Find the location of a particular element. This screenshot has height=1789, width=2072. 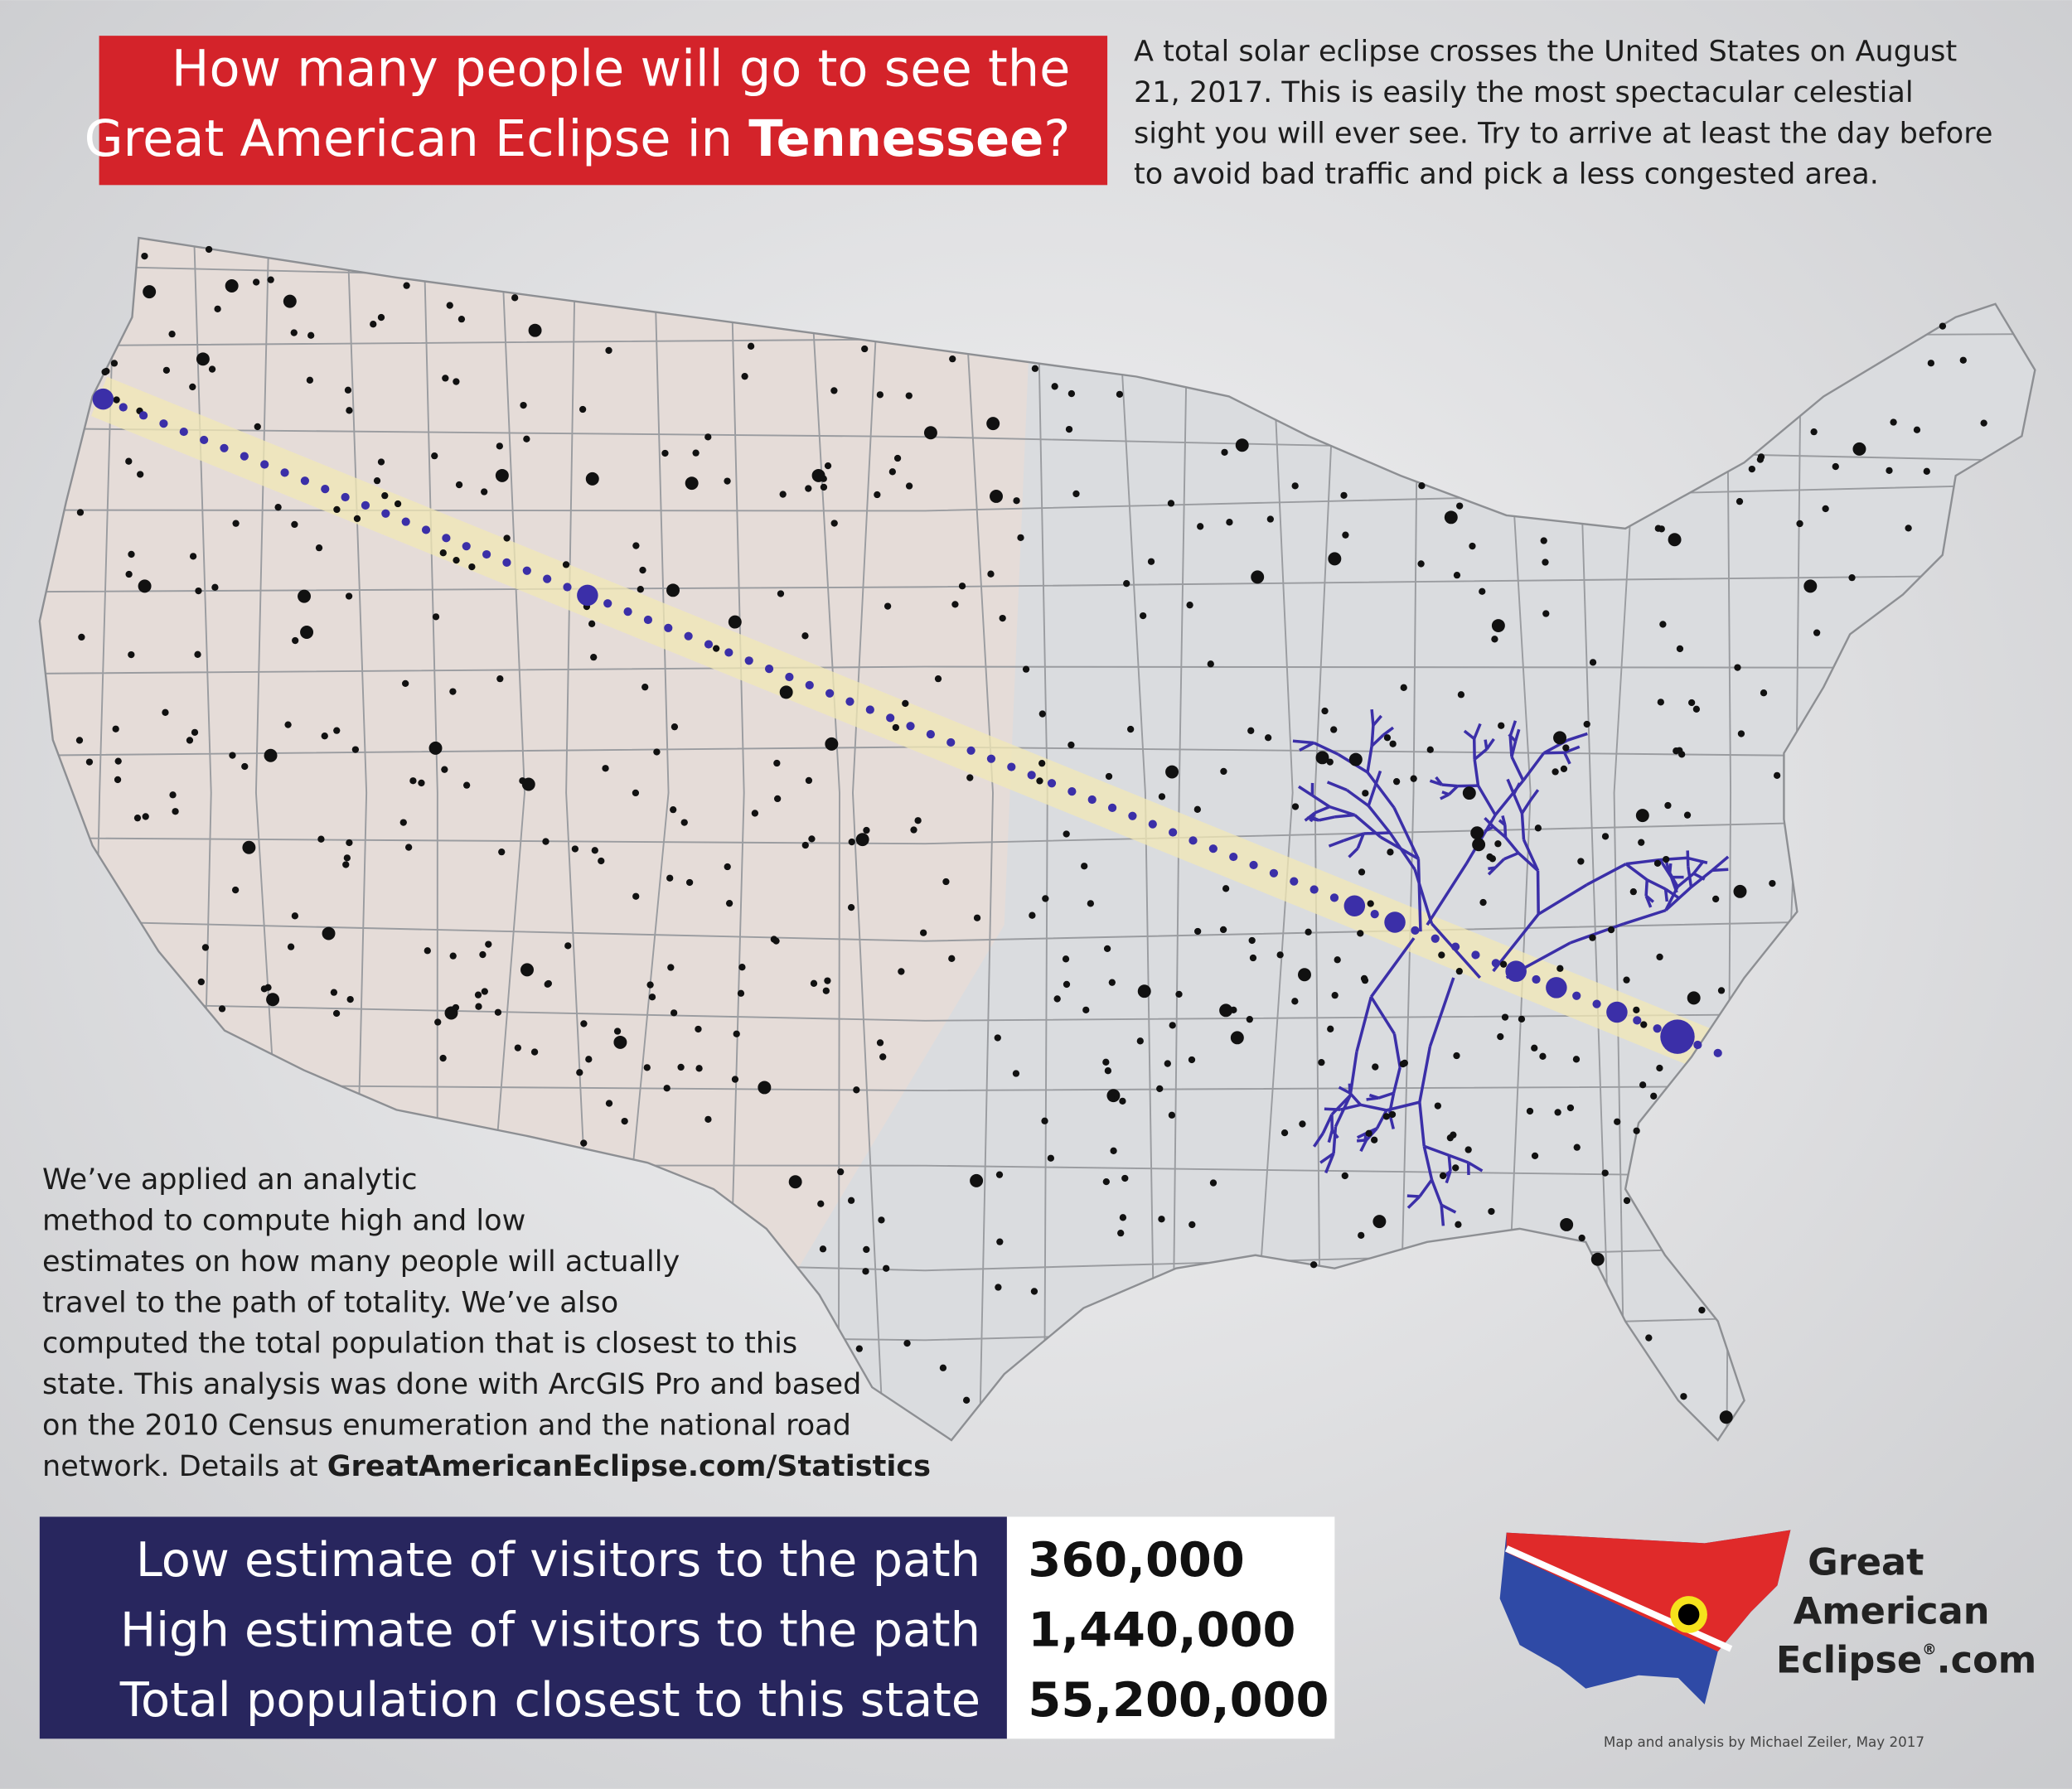

title: Great American Eclipse in Tennessee? is located at coordinates (578, 139).